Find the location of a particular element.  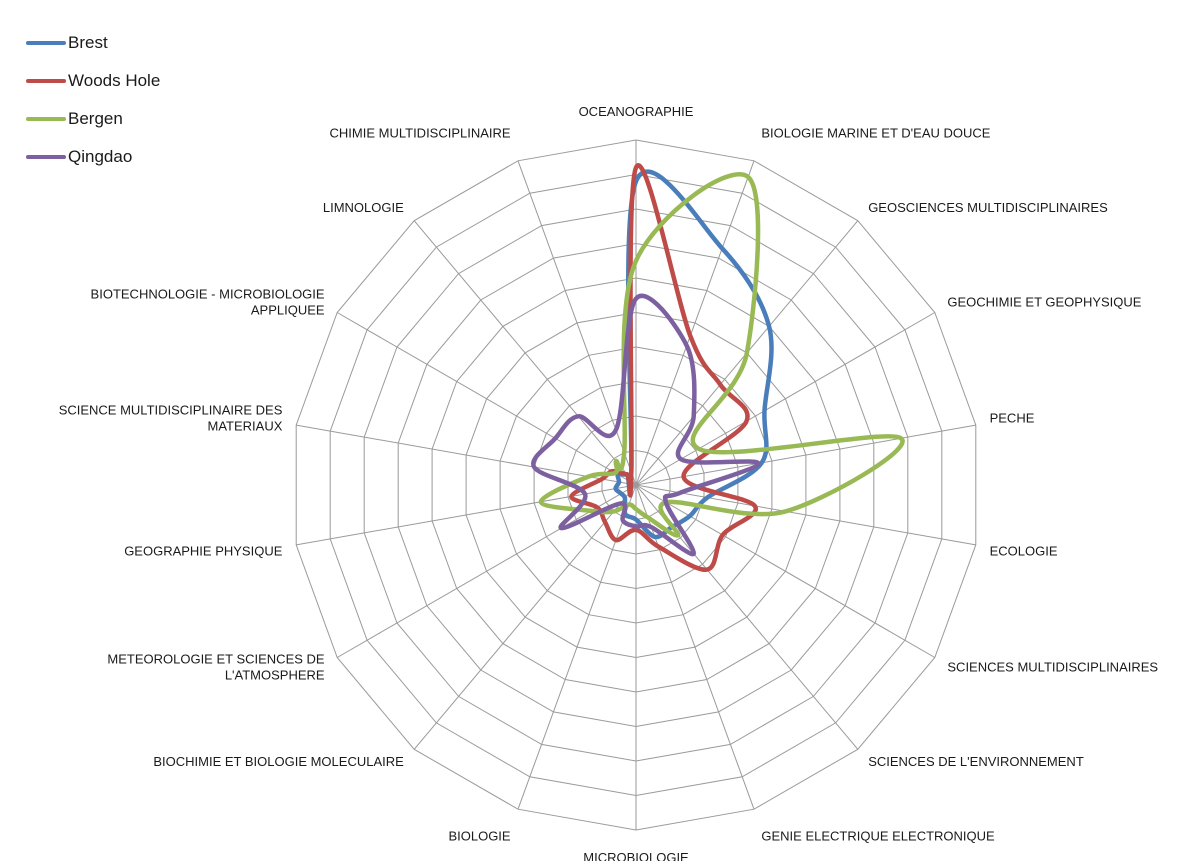

axis-label-geographie-physique: GEOGRAPHIE PHYSIQUE is located at coordinates (203, 551).